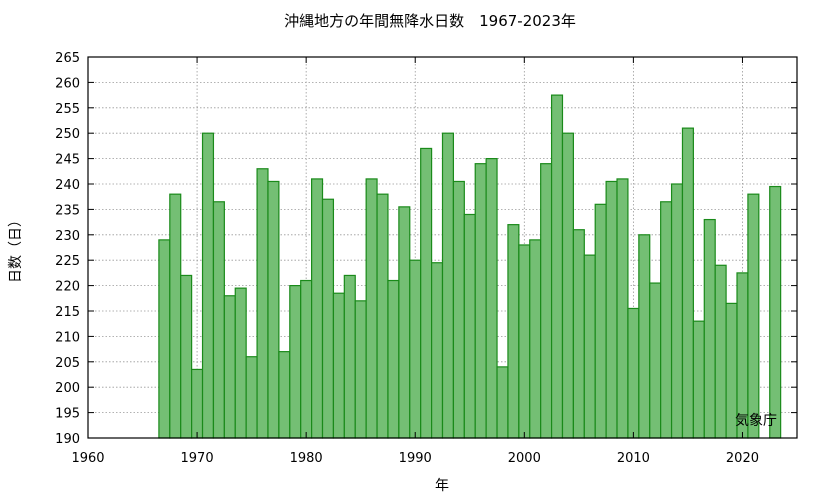  What do you see at coordinates (175, 316) in the screenshot?
I see `bar-1968` at bounding box center [175, 316].